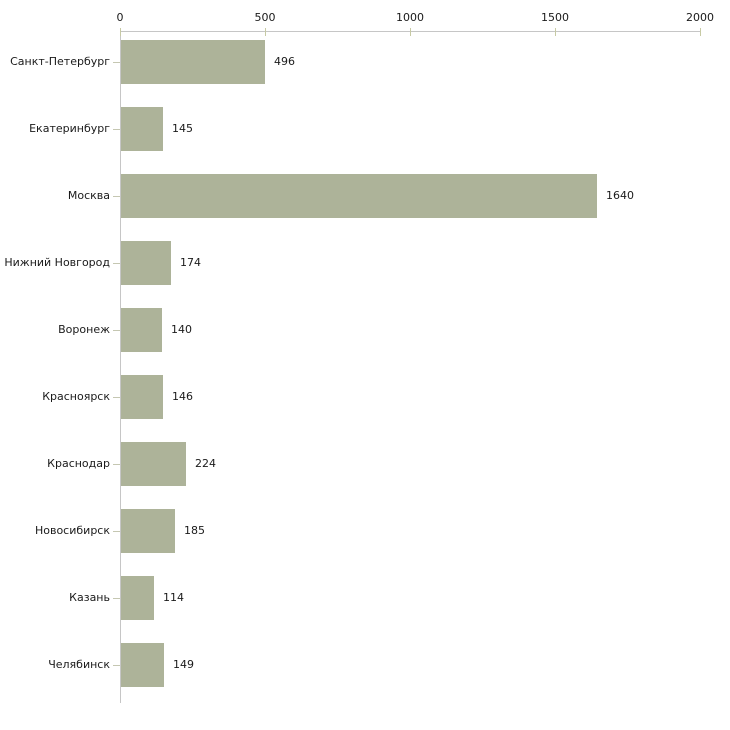 This screenshot has height=730, width=730. Describe the element at coordinates (284, 61) in the screenshot. I see `value-label: 496` at that location.